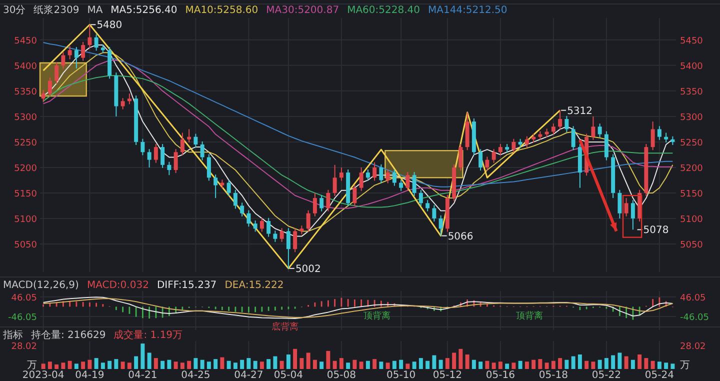 The image size is (720, 381). What do you see at coordinates (143, 375) in the screenshot?
I see `x-tick-label: 04-21` at bounding box center [143, 375].